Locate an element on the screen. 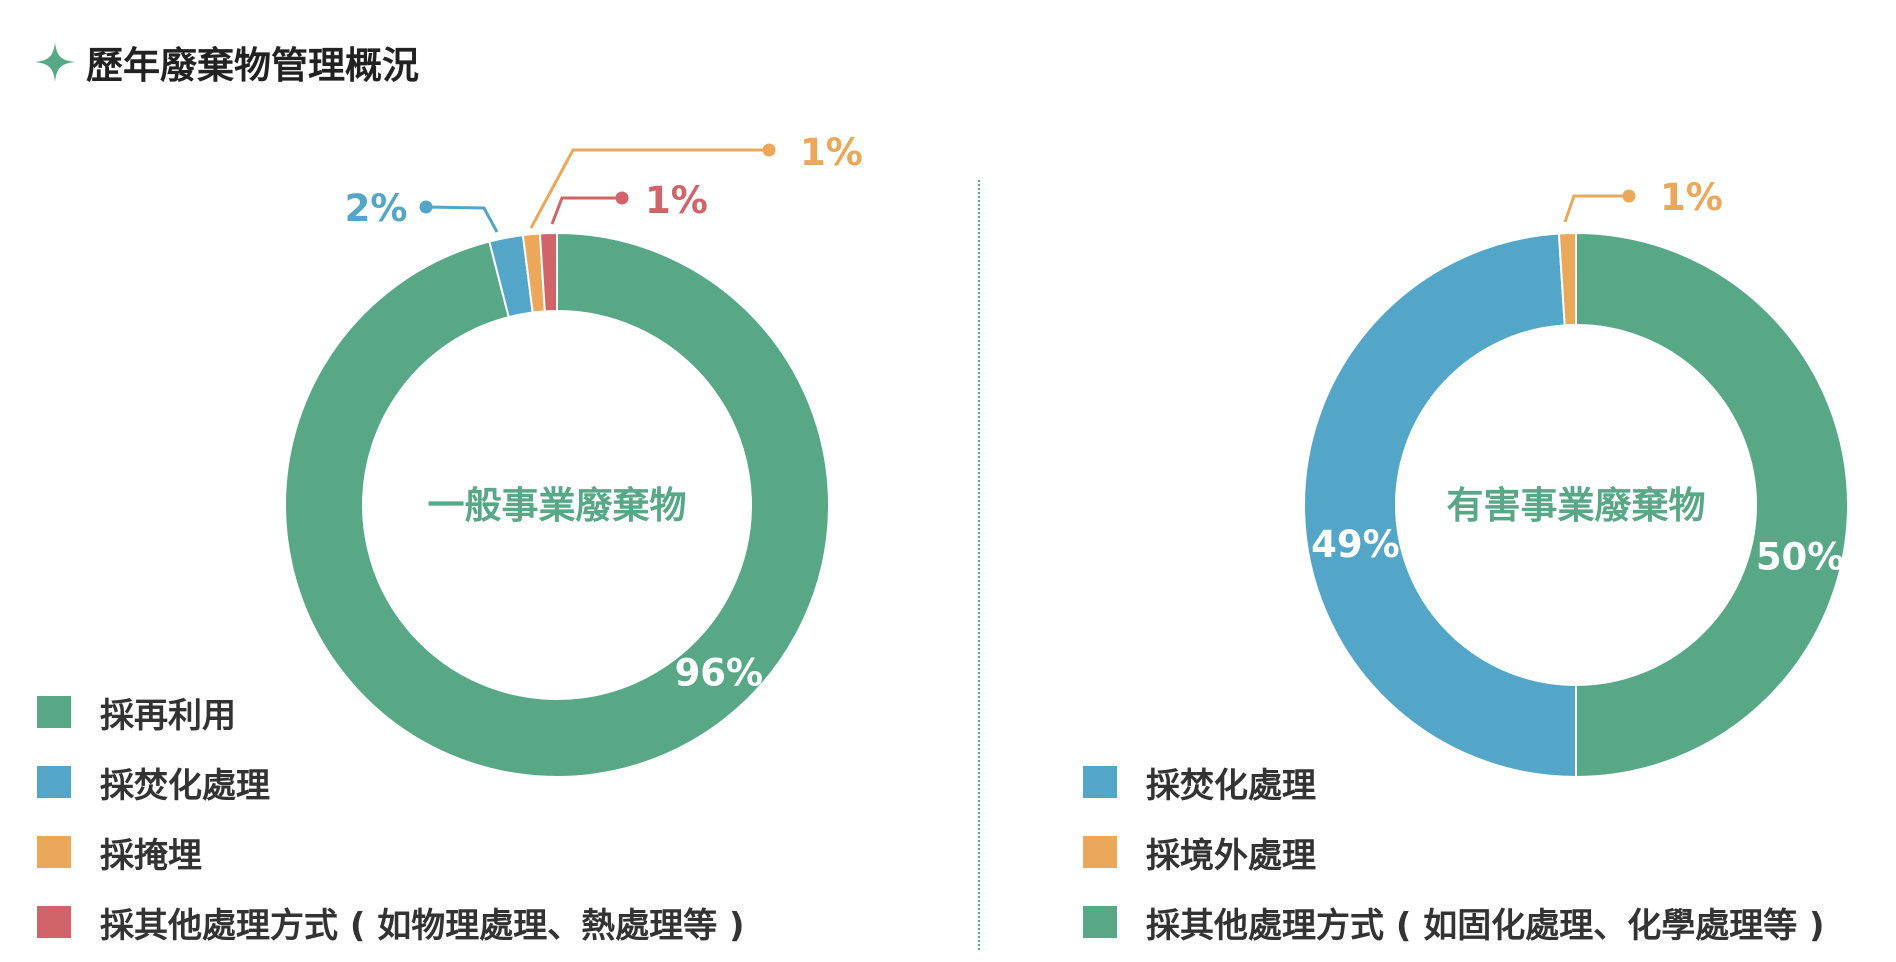 This screenshot has width=1896, height=962. legend-item: 採其他處理方式 ( 如物理處理、熱處理等 ) is located at coordinates (391, 922).